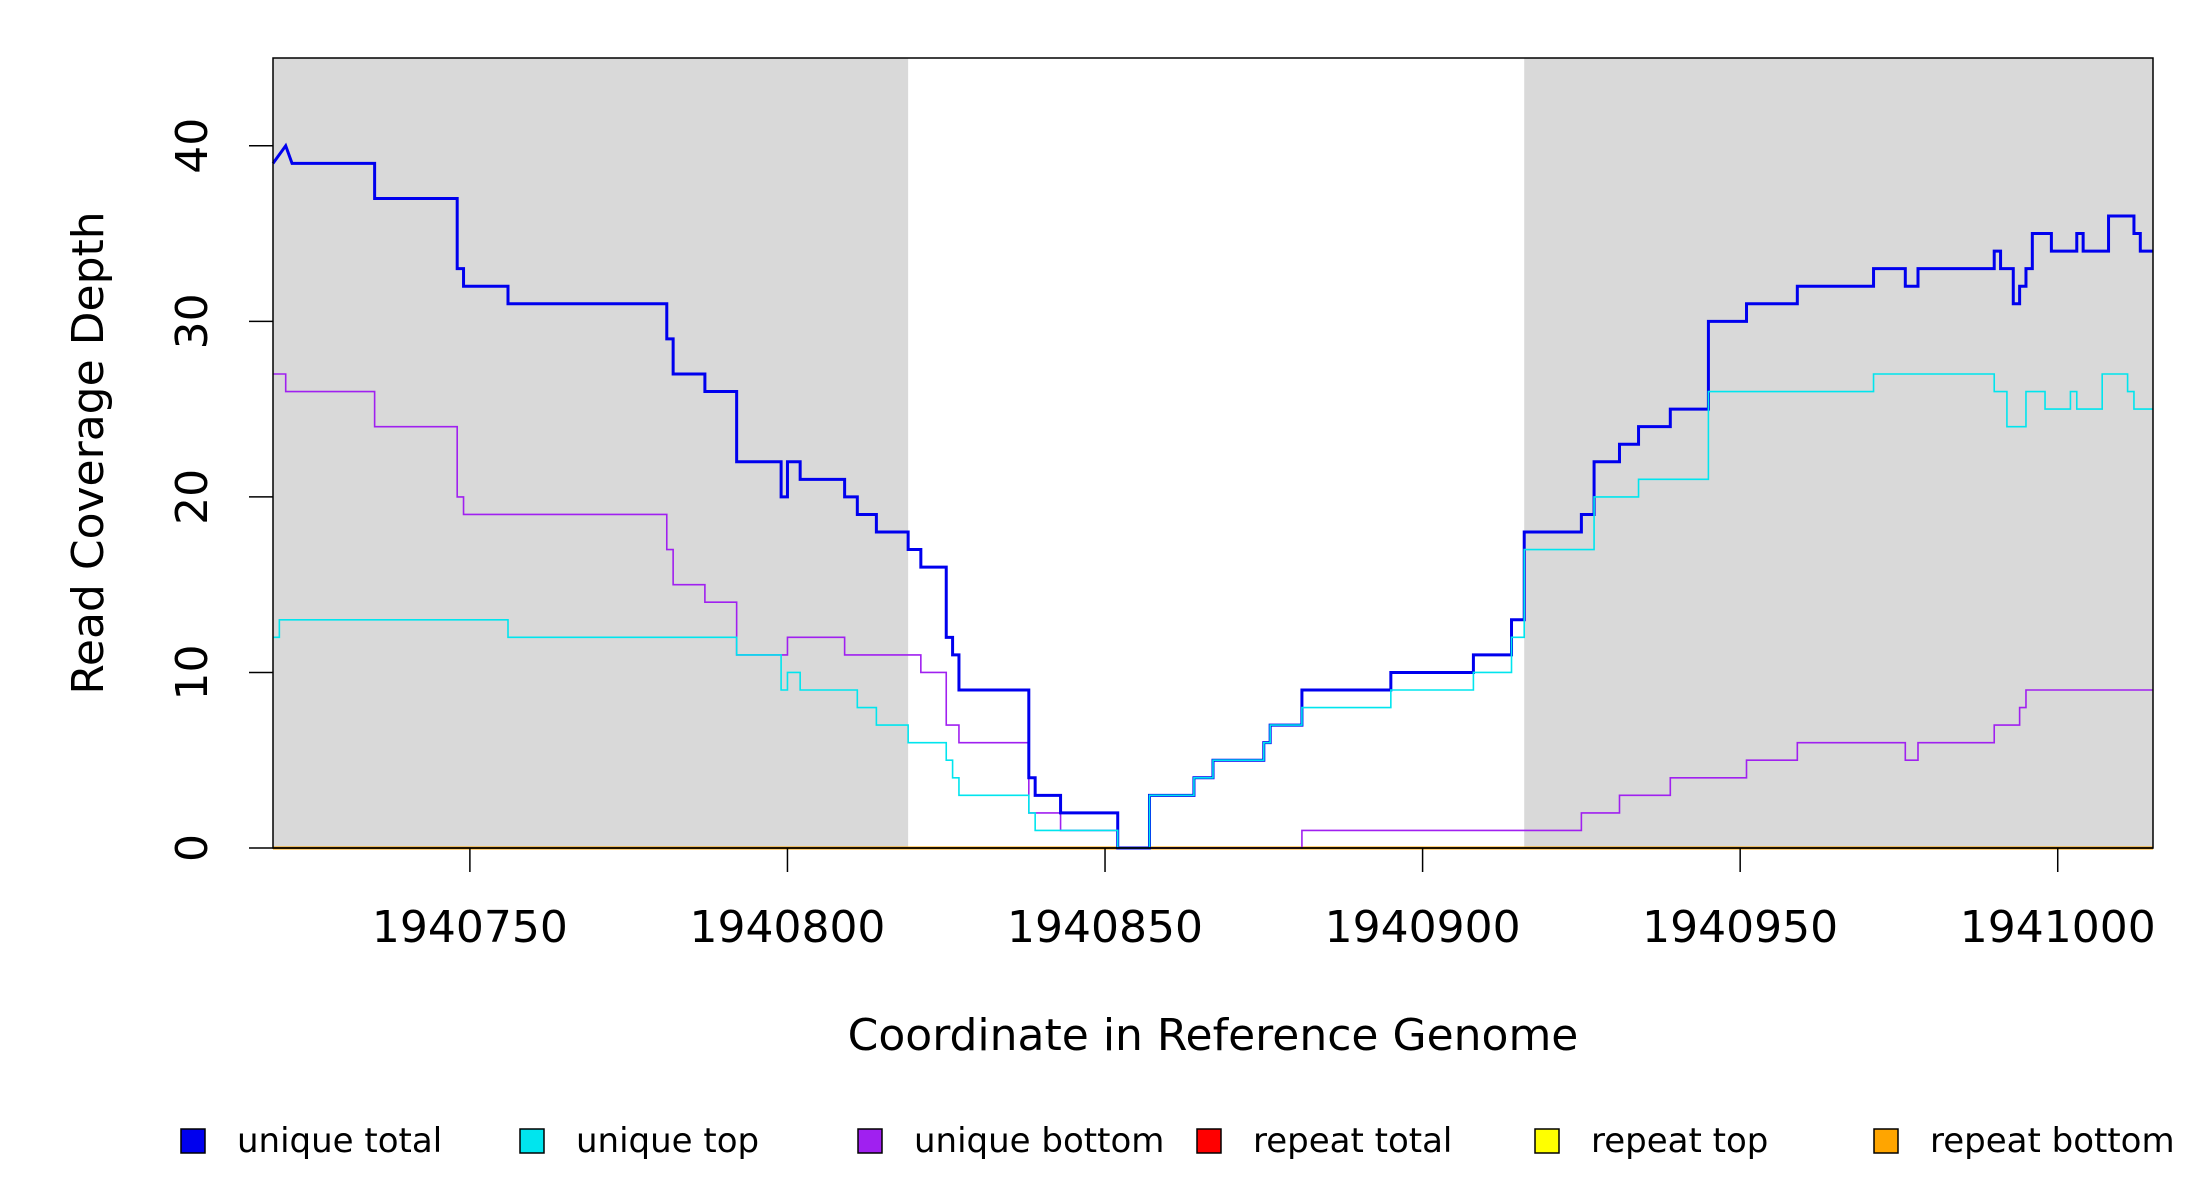  Describe the element at coordinates (192, 848) in the screenshot. I see `y-tick-label: 0` at that location.